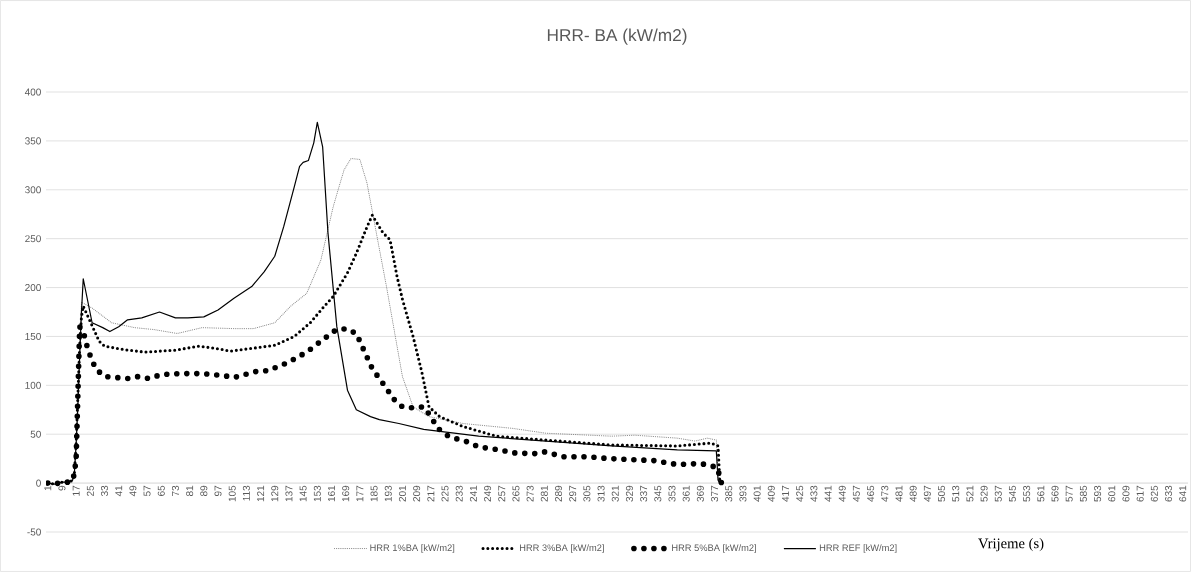 The width and height of the screenshot is (1191, 572). Describe the element at coordinates (402, 493) in the screenshot. I see `x-tick-label: 201` at that location.